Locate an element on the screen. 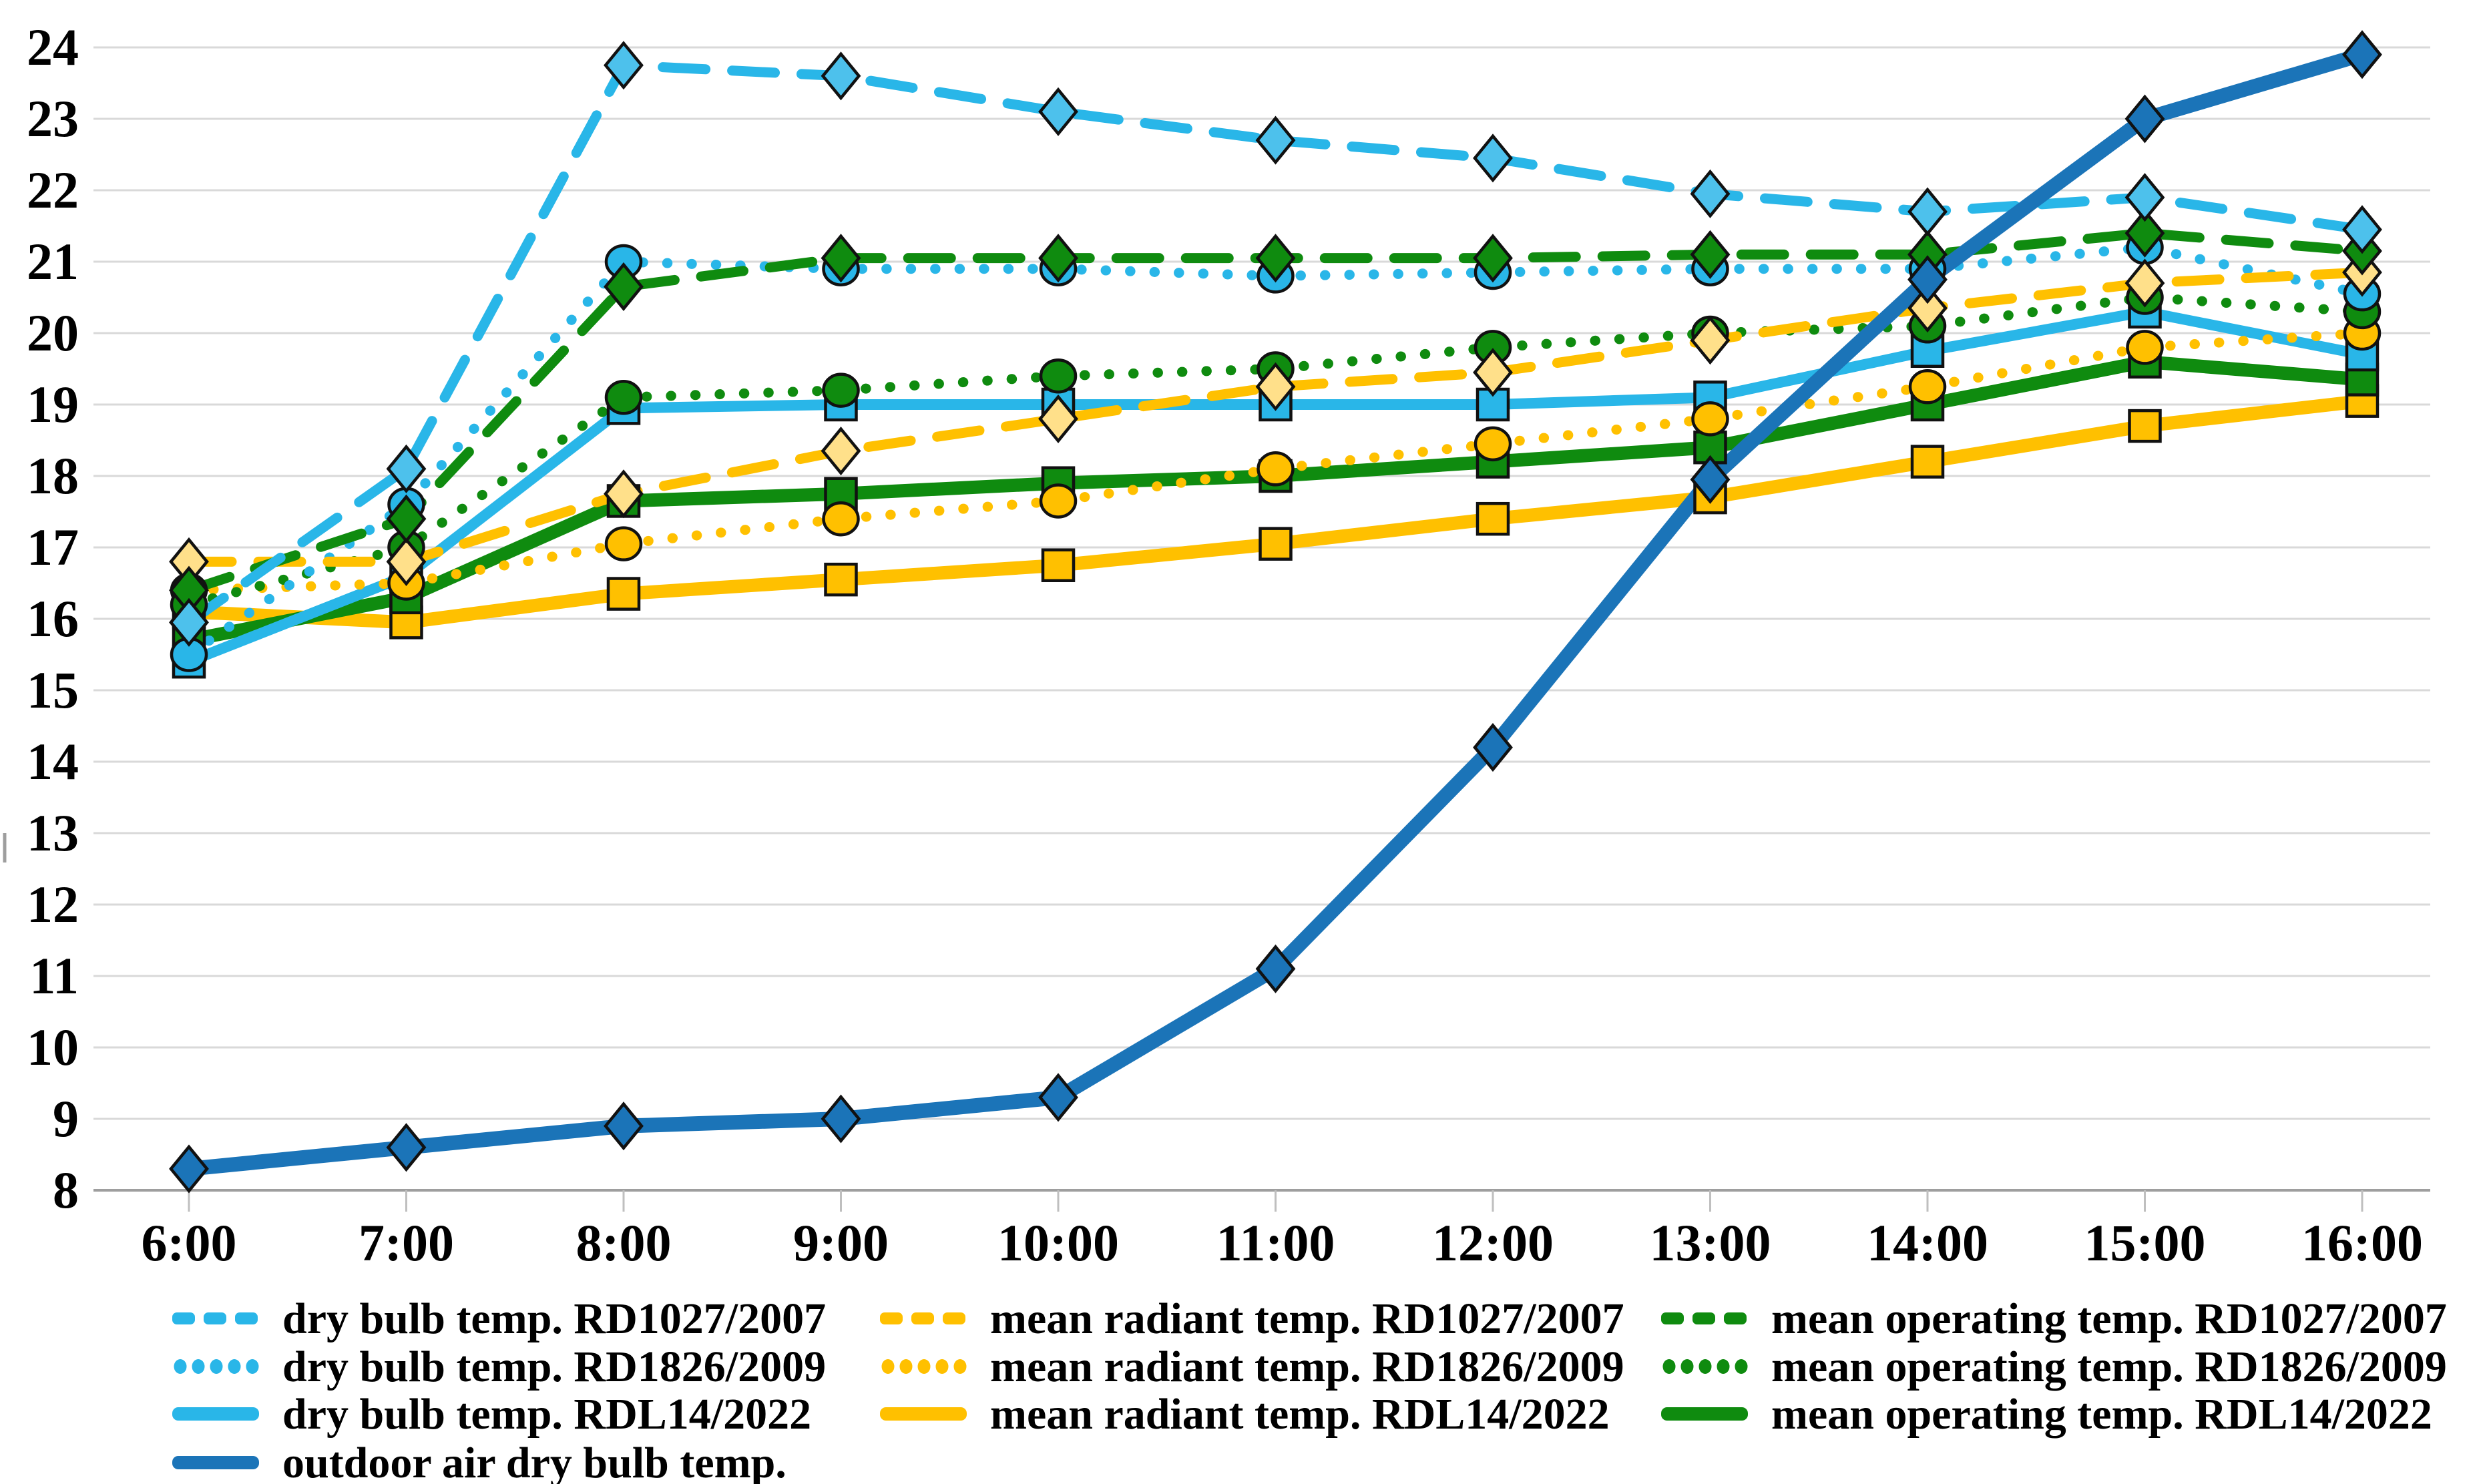 This screenshot has width=2489, height=1484. y-axis-labels: 24 23 22 21 20 19 18 17 16 15 14 13 12 11 10 9 8 is located at coordinates (53, 618).